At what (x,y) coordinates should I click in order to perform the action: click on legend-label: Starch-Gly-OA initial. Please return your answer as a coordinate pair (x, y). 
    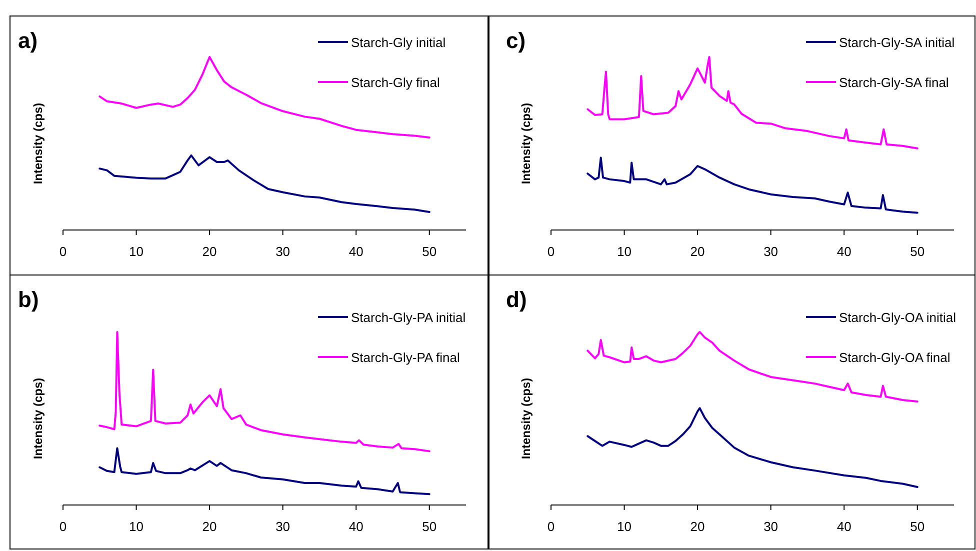
    Looking at the image, I should click on (897, 317).